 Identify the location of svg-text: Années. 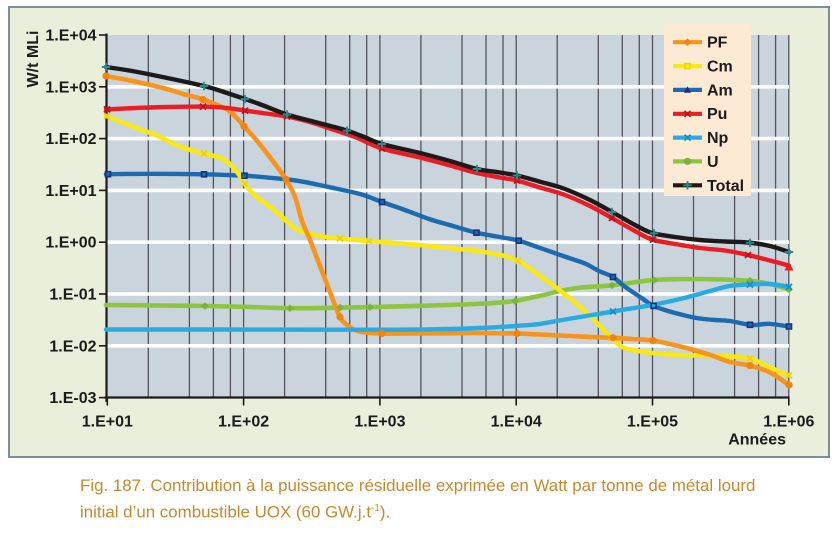
(757, 440).